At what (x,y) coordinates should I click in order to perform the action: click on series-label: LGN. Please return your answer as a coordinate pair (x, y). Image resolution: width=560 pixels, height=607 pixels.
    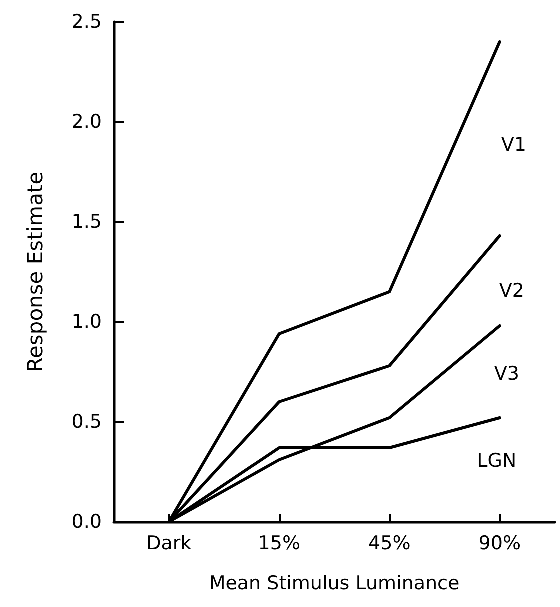
    Looking at the image, I should click on (497, 461).